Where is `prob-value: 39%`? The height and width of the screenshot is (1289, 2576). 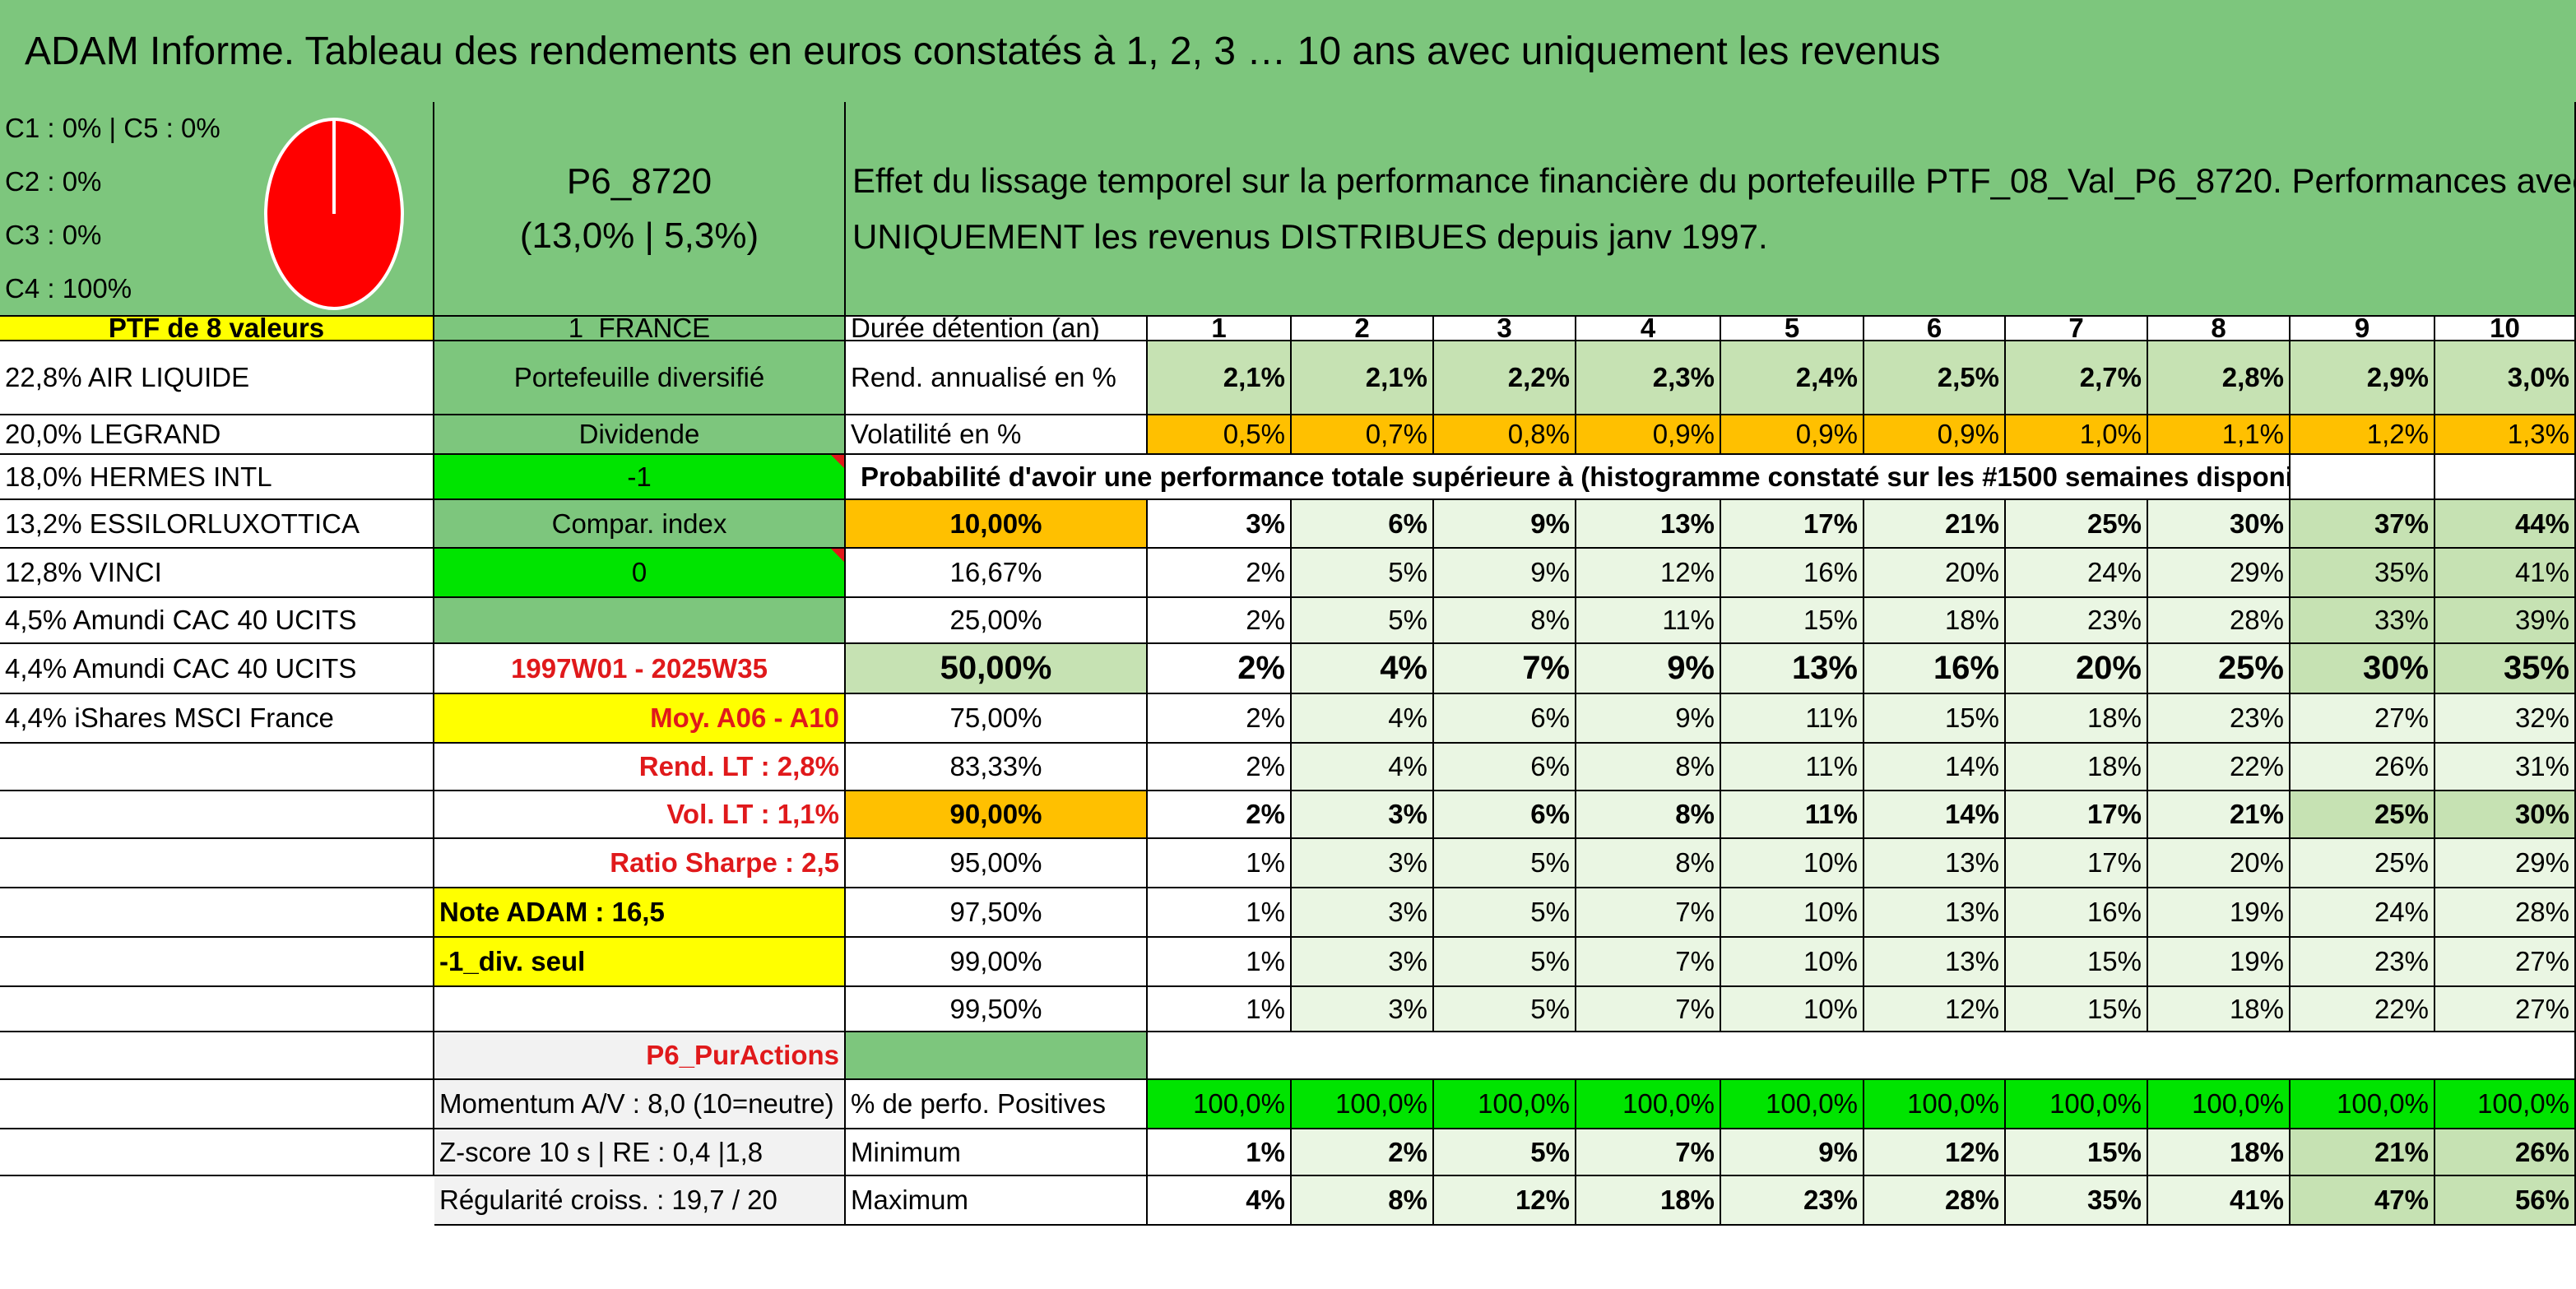 prob-value: 39% is located at coordinates (2506, 621).